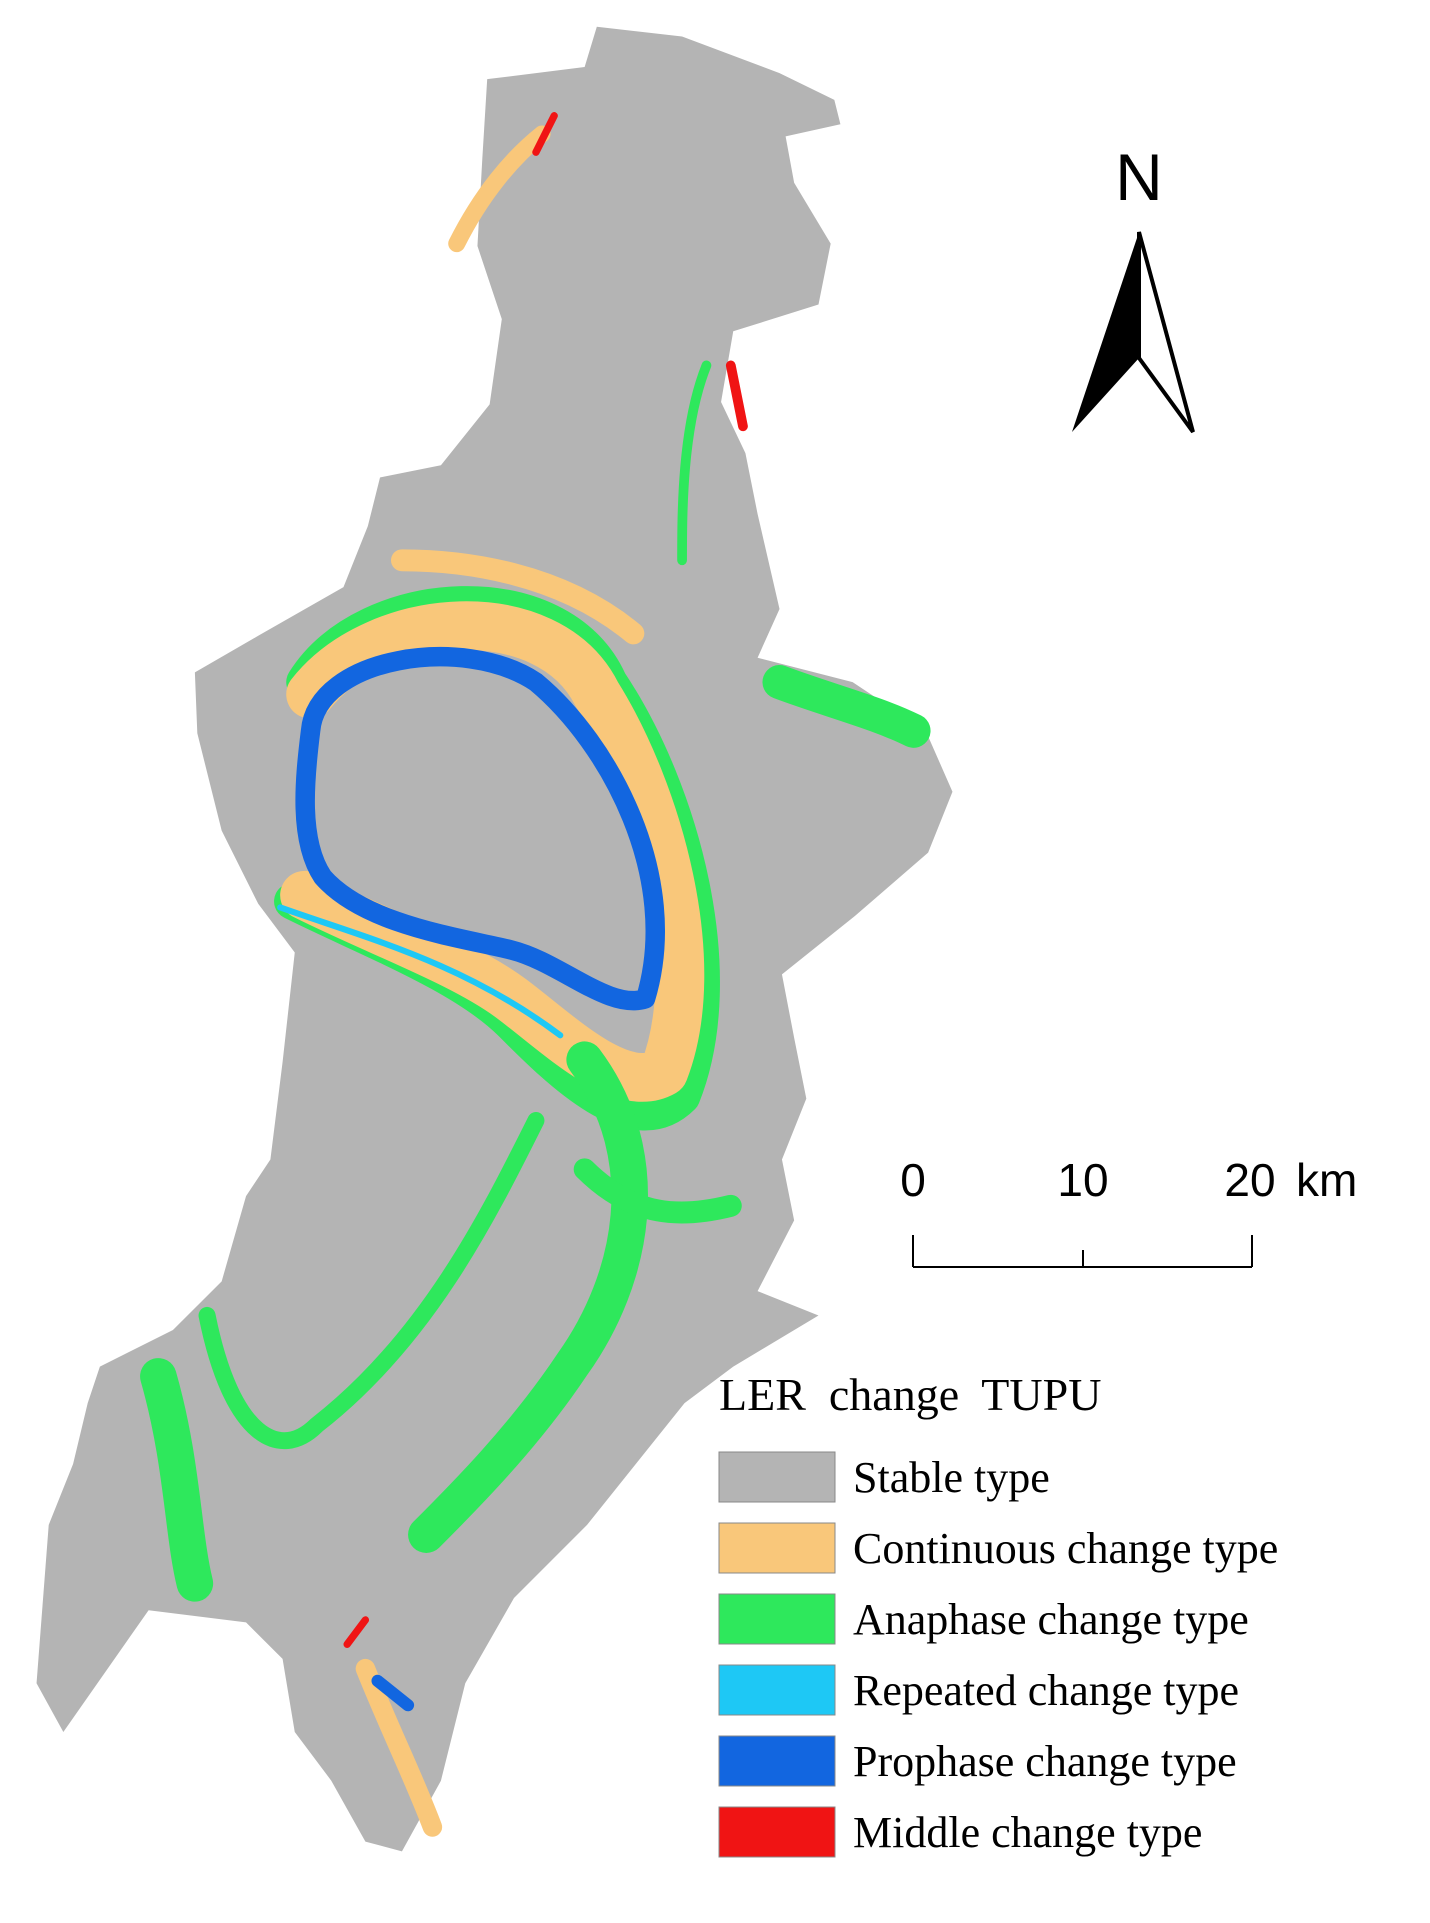 This screenshot has height=1923, width=1430. I want to click on legend-label: Middle change type, so click(1027, 1832).